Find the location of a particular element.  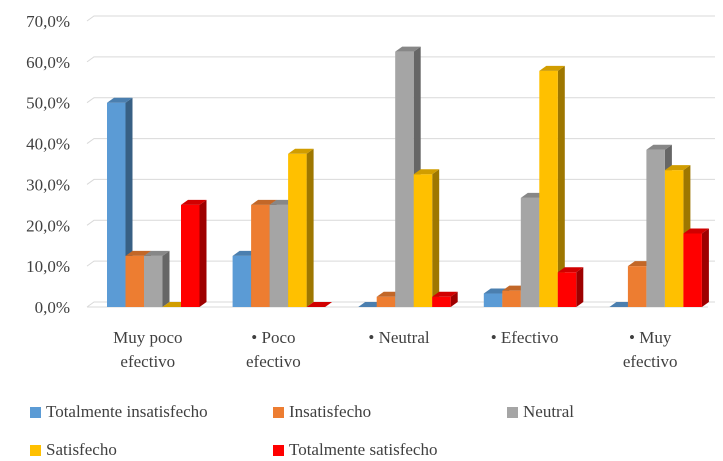

x-category-label-line: Muy poco is located at coordinates (147, 337).